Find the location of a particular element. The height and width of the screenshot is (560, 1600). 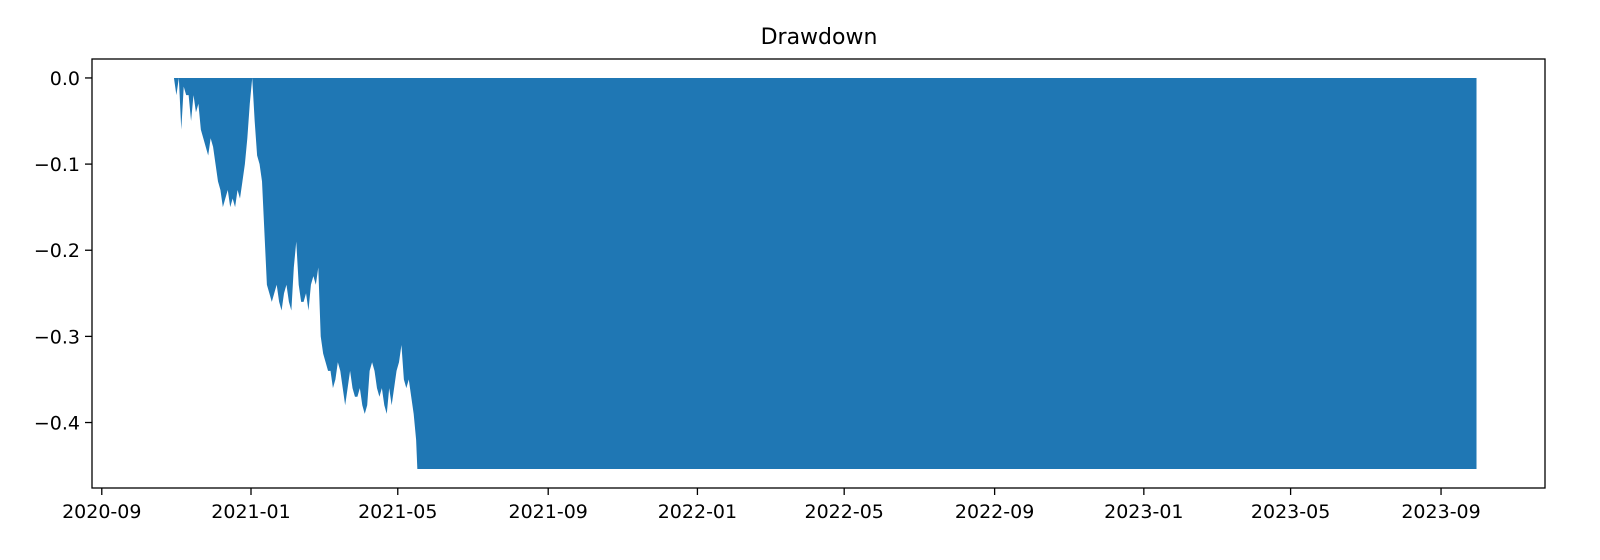

x-tick-label: 2021-05 is located at coordinates (397, 512).